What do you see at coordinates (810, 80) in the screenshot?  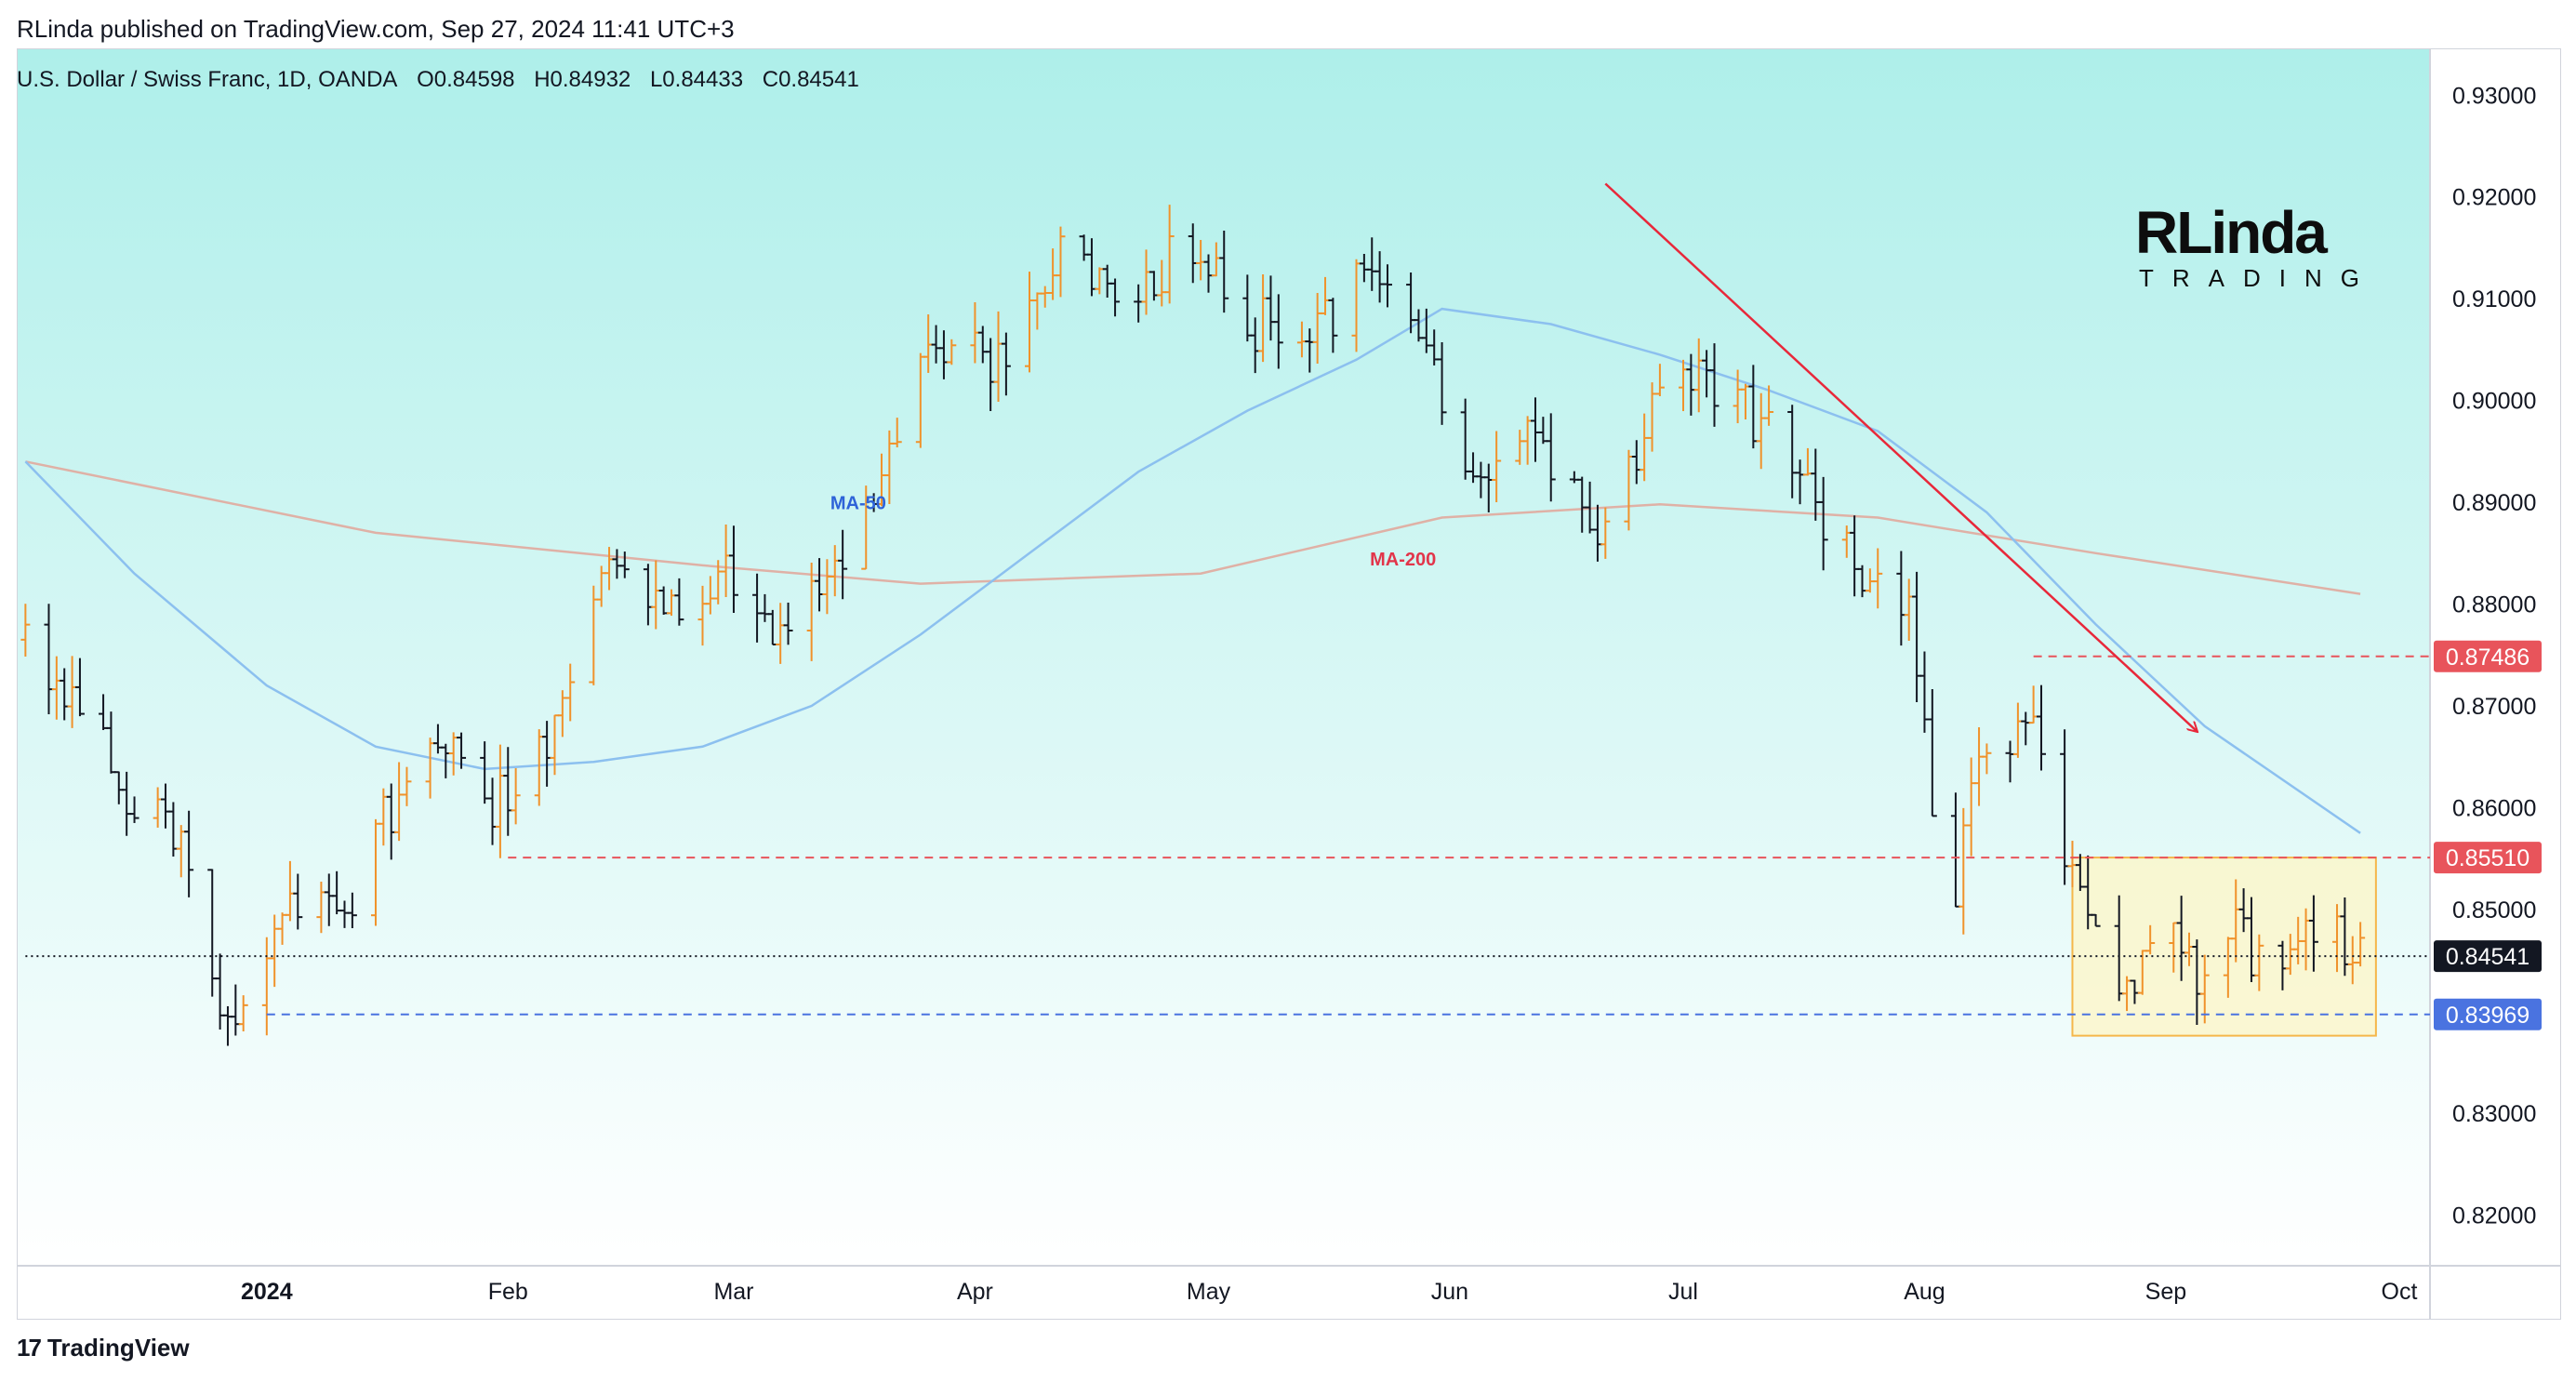 I see `ohlc-close: C0.84541` at bounding box center [810, 80].